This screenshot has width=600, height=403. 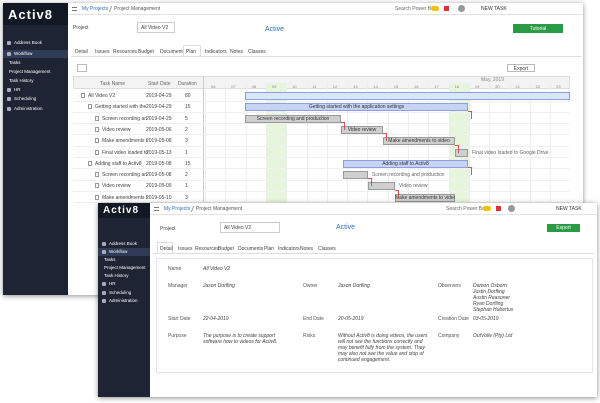 What do you see at coordinates (274, 86) in the screenshot?
I see `day-header: 09` at bounding box center [274, 86].